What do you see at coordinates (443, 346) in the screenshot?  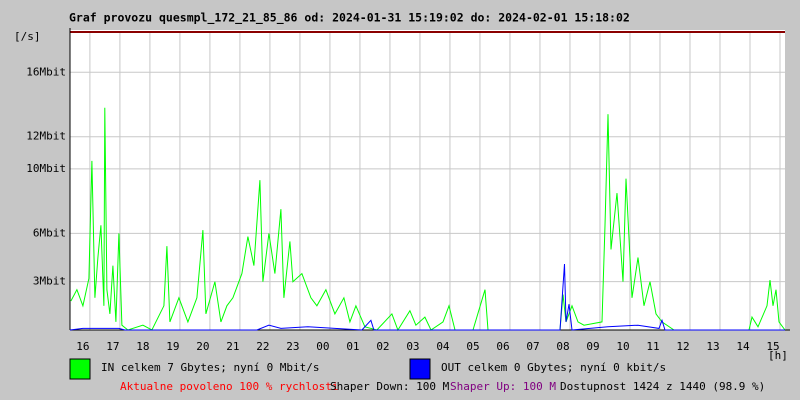 I see `x-tick-label: 04` at bounding box center [443, 346].